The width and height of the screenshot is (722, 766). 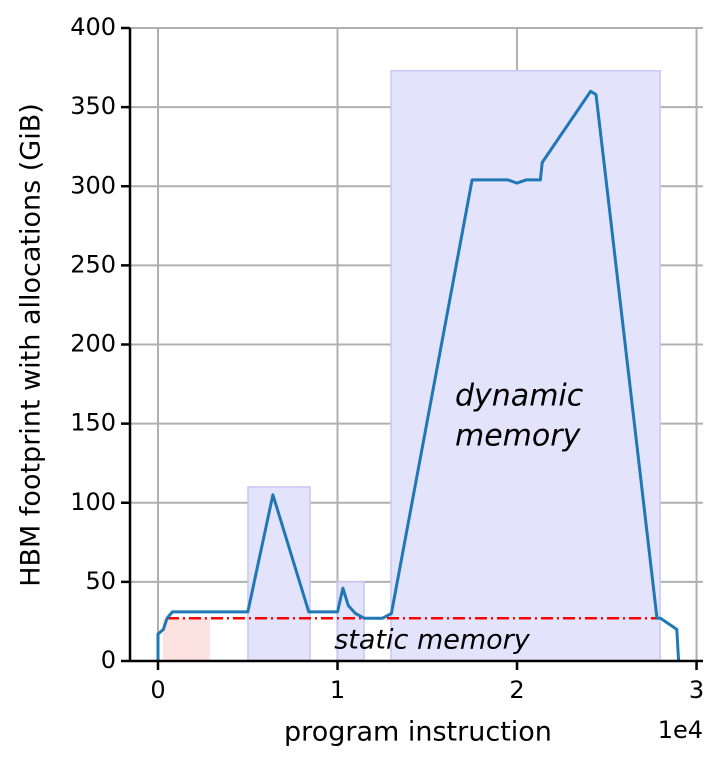 What do you see at coordinates (187, 639) in the screenshot?
I see `static-region` at bounding box center [187, 639].